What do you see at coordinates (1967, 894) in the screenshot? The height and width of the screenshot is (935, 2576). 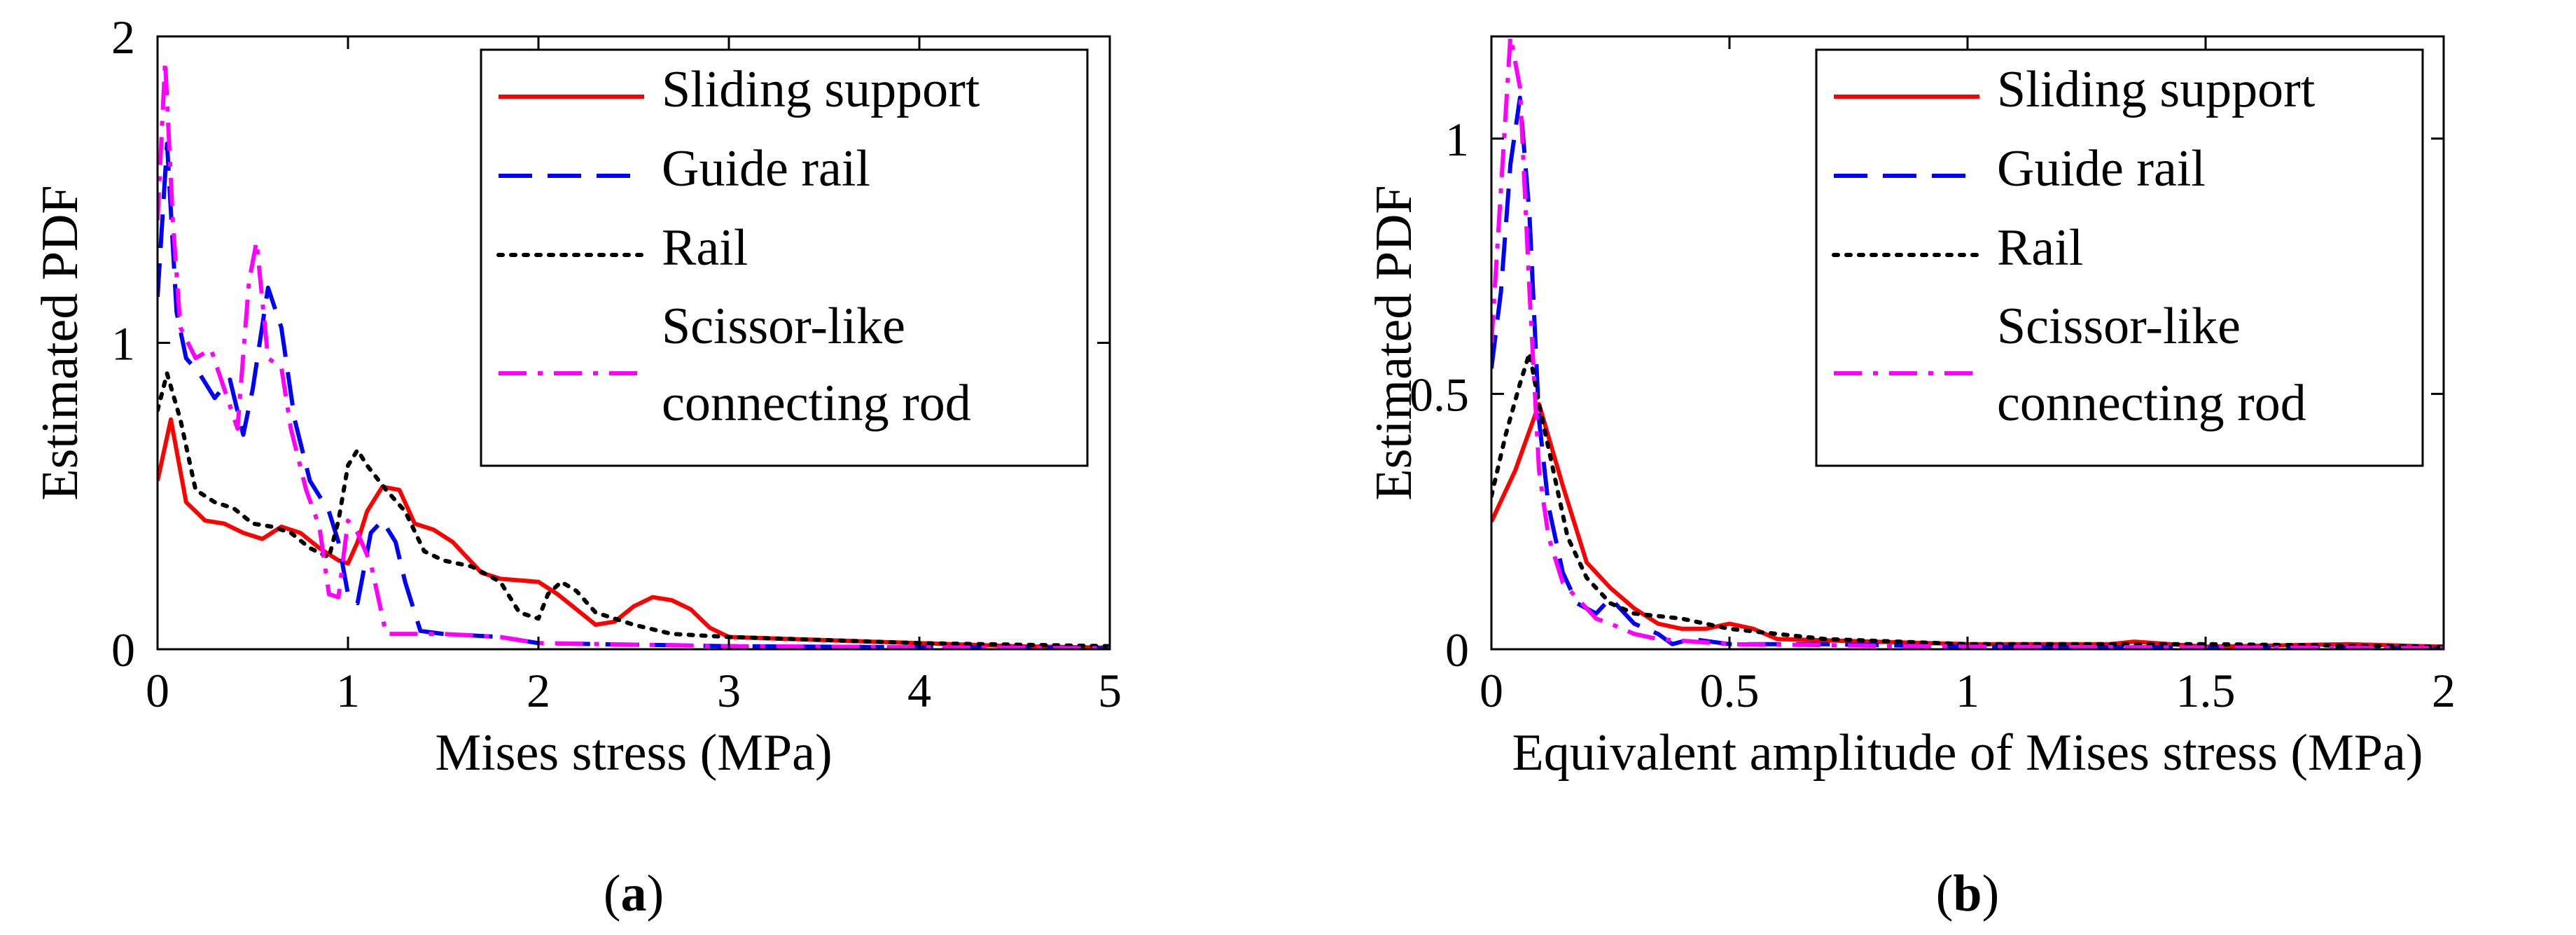 I see `panel-label: (b)` at bounding box center [1967, 894].